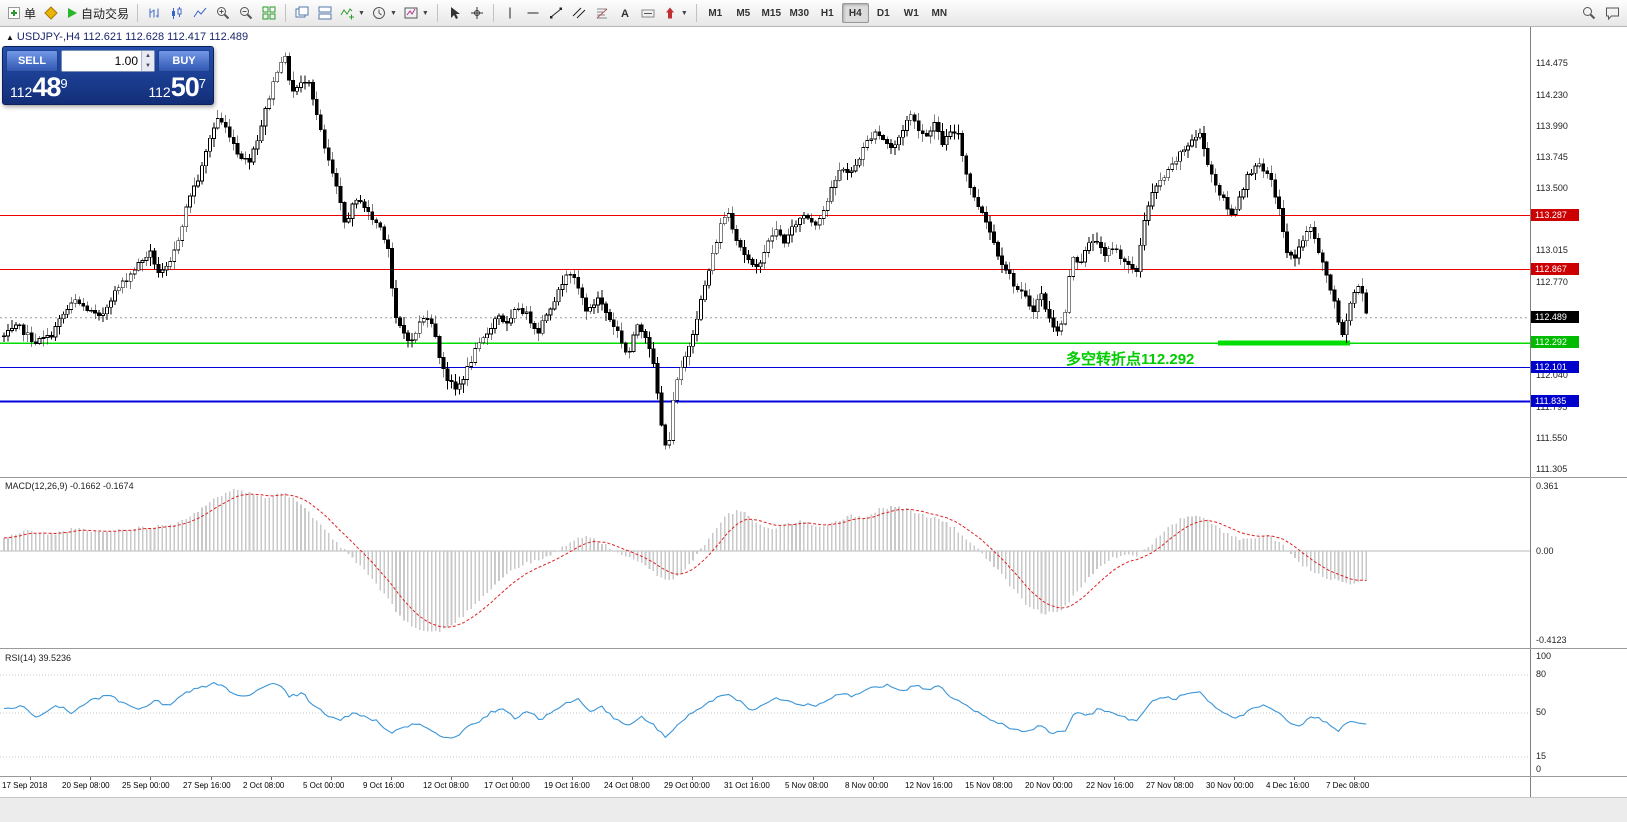  I want to click on zoom-in-button, so click(223, 13).